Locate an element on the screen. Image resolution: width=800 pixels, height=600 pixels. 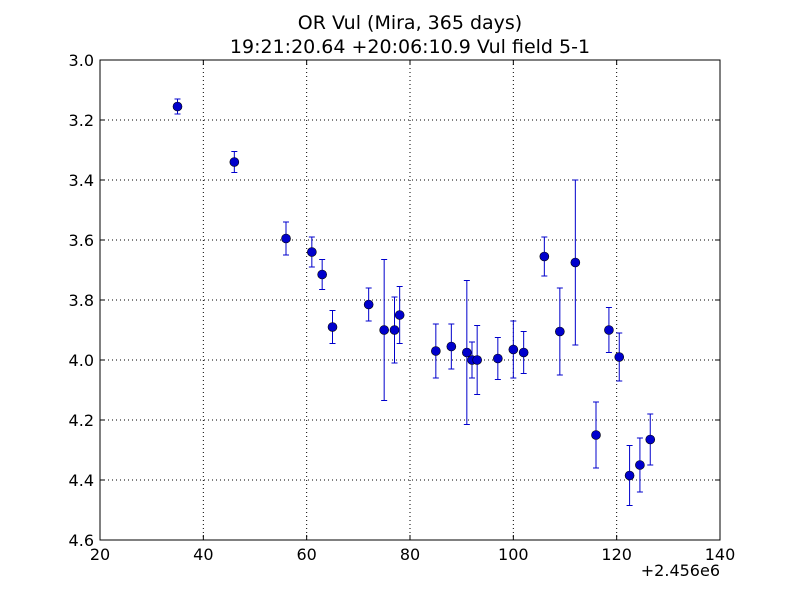
y-tick-label: 3.6 is located at coordinates (81, 240).